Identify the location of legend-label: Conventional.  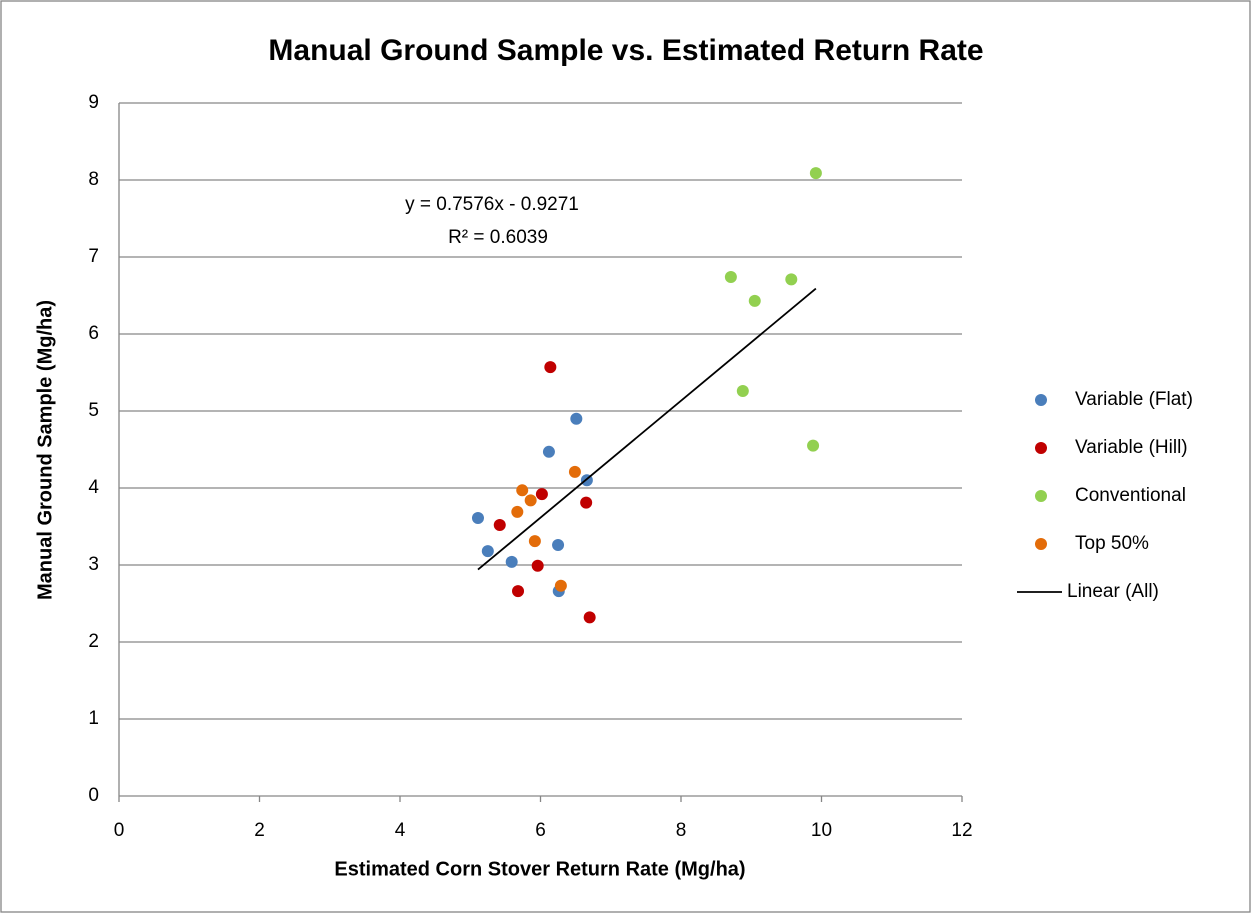
(1130, 495).